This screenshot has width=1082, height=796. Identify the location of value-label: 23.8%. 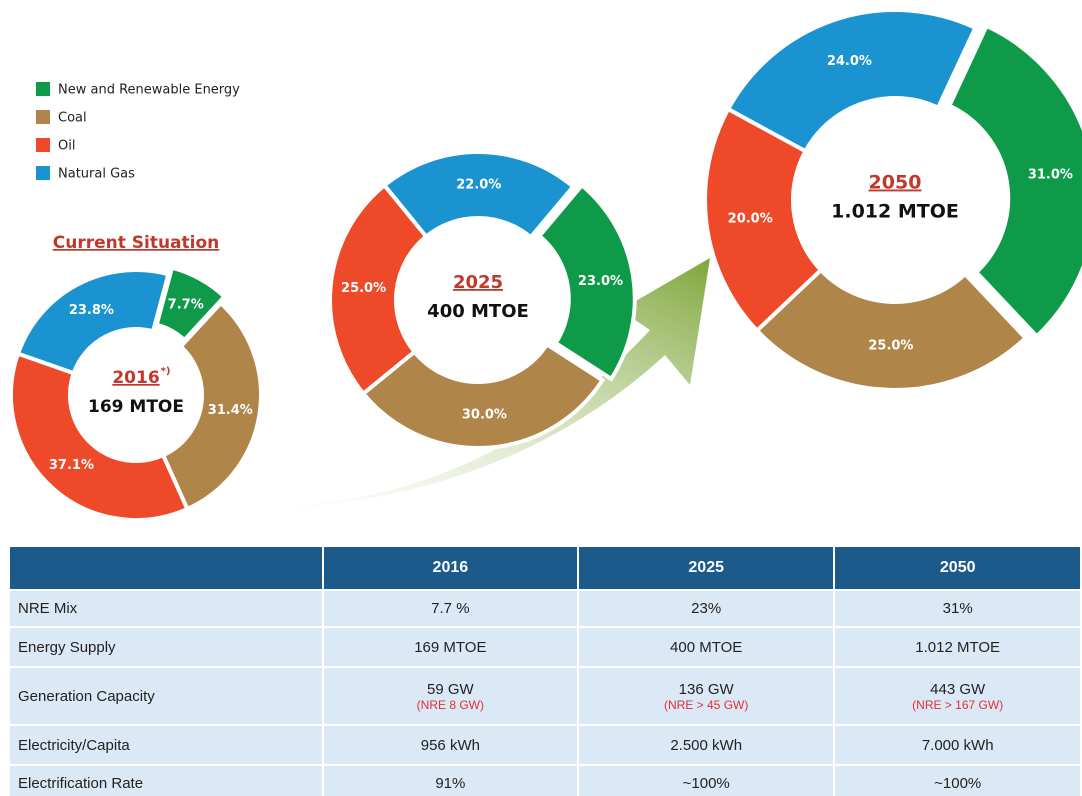
(91, 310).